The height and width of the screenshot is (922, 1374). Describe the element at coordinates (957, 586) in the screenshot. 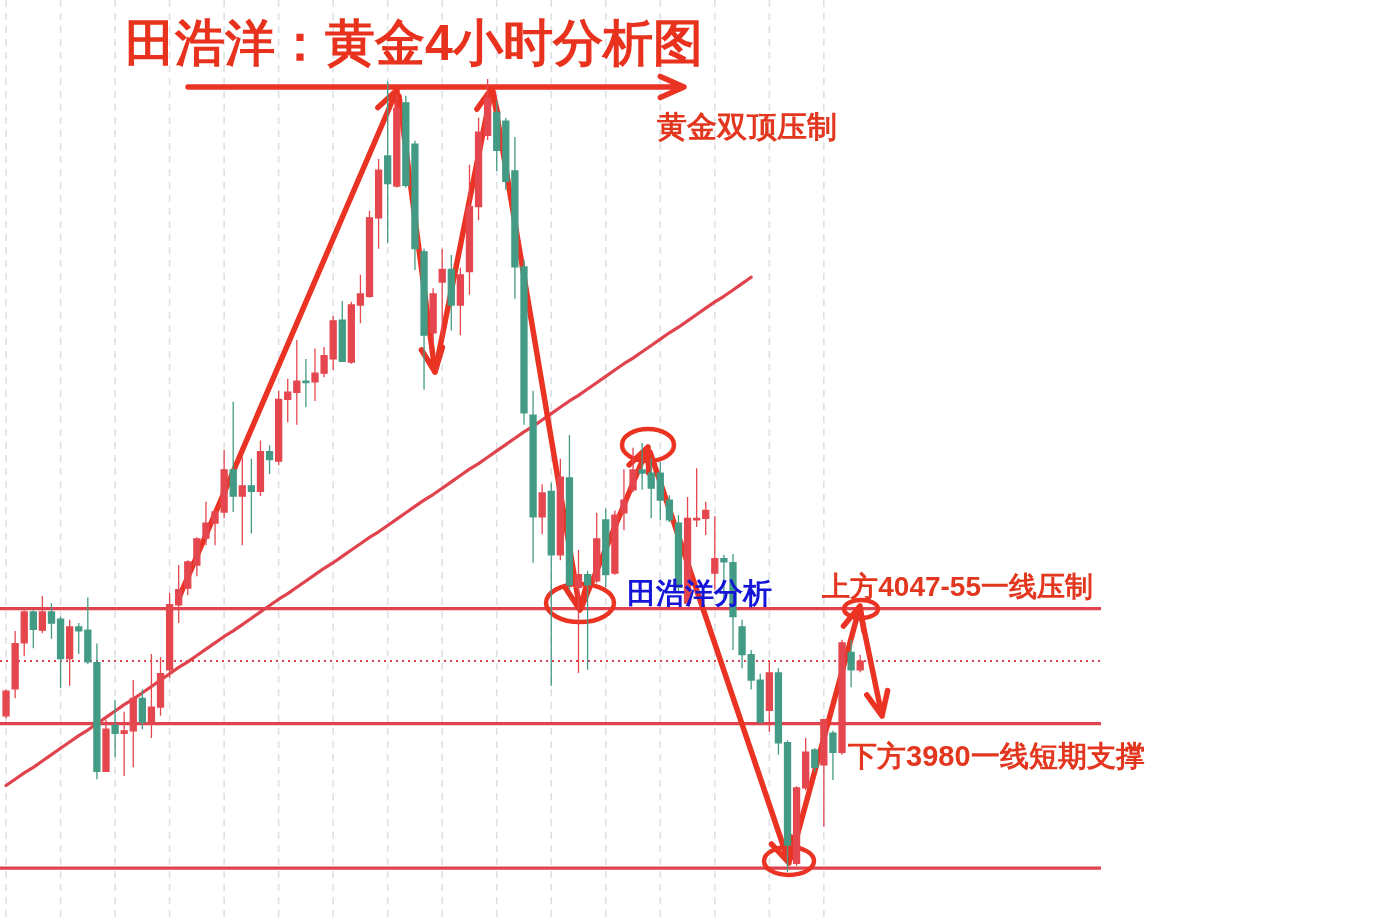

I see `ref-line-label: 上方4047-55一线压制` at that location.